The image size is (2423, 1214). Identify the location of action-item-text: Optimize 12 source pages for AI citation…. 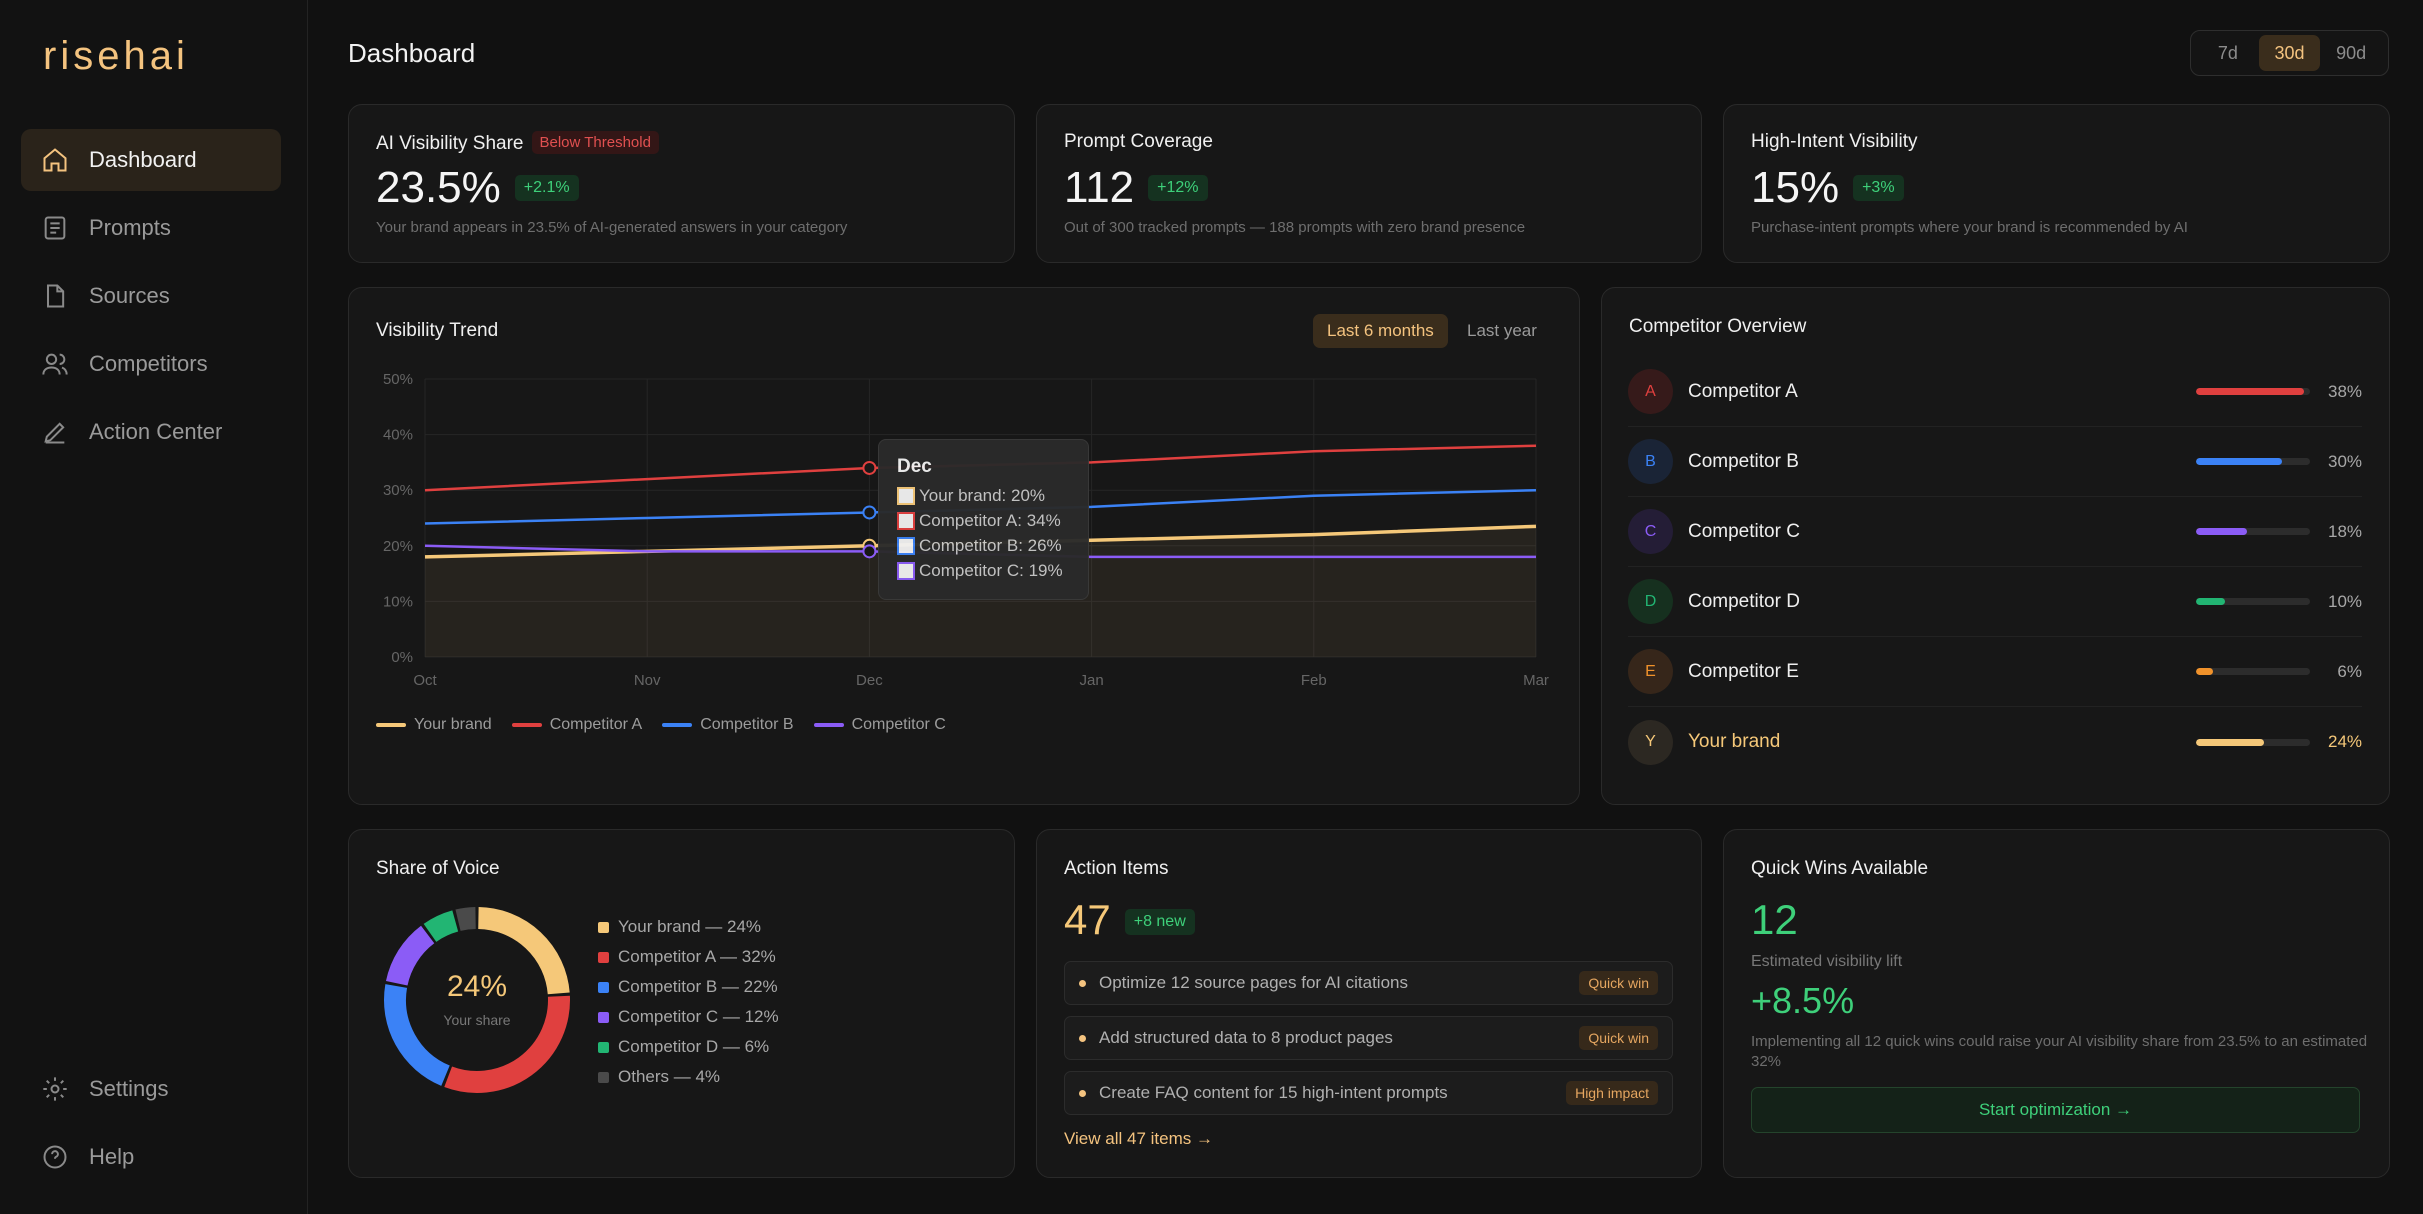
(1253, 982).